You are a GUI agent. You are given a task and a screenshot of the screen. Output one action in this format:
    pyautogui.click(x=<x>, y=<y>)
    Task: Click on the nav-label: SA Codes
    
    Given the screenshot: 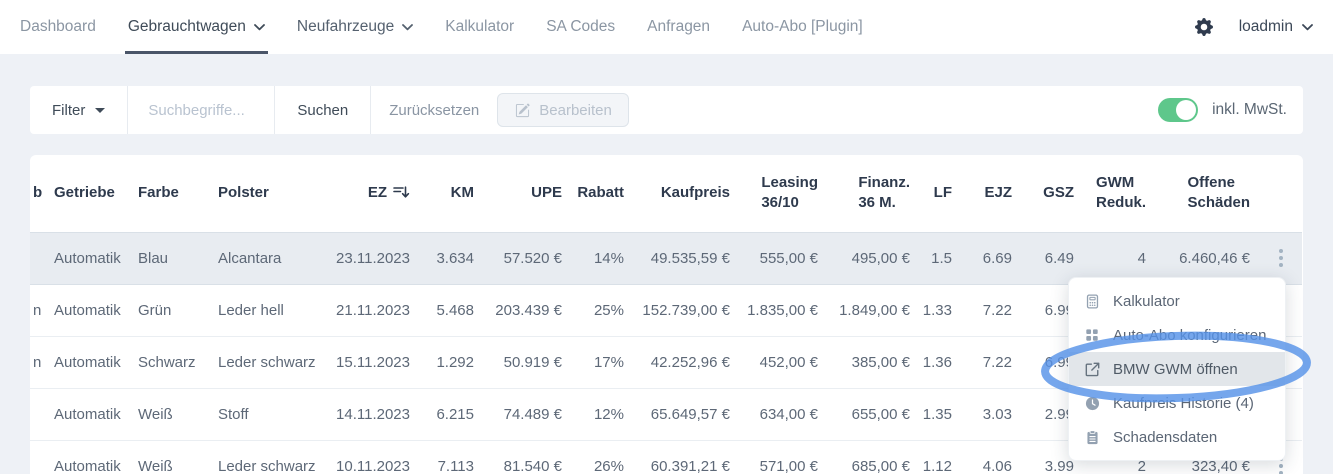 What is the action you would take?
    pyautogui.click(x=581, y=26)
    